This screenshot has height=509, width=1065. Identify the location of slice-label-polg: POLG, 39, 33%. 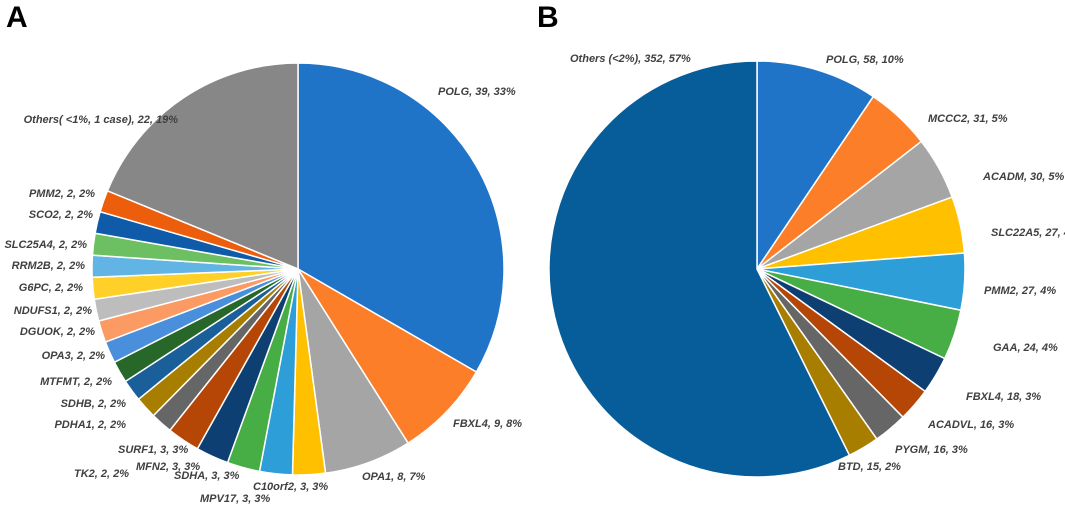
(477, 92).